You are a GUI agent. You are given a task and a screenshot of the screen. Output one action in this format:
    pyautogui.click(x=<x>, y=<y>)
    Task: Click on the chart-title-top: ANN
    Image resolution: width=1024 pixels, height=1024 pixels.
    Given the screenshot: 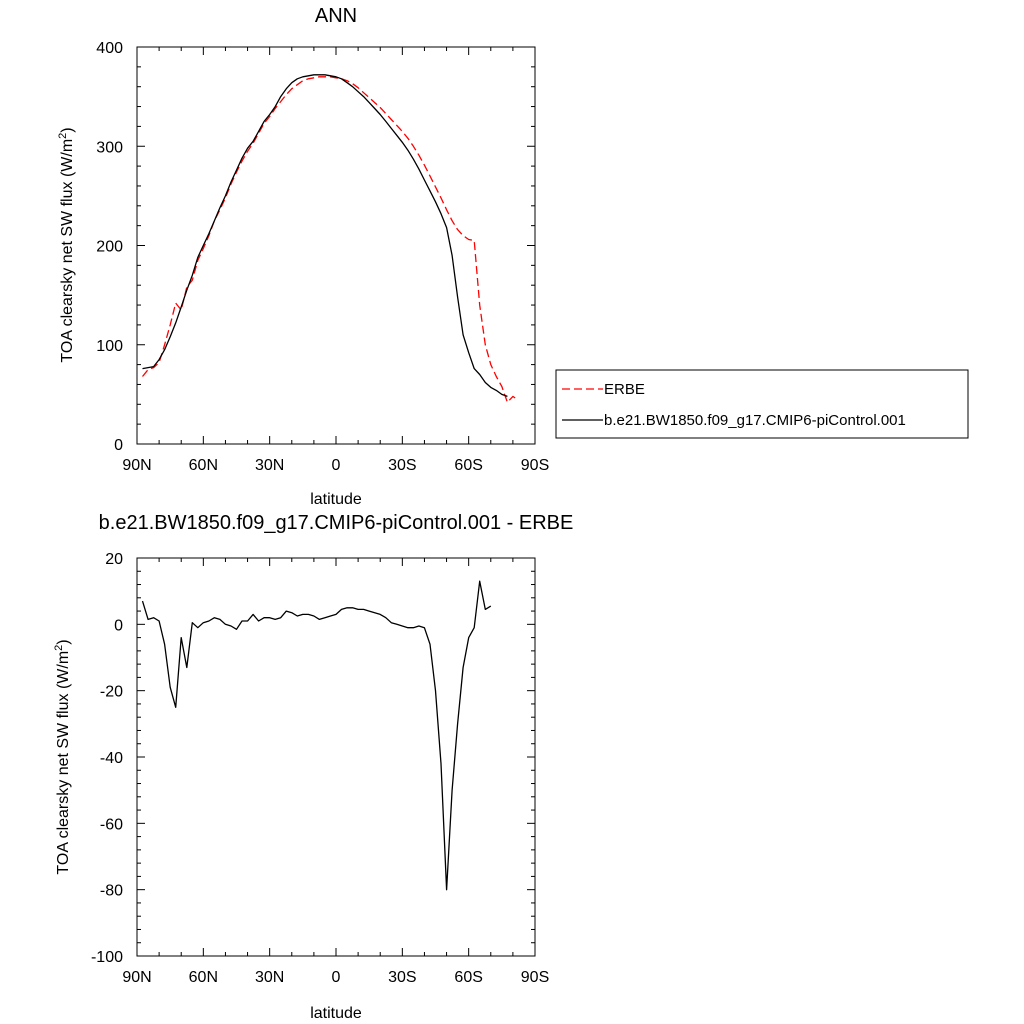 What is the action you would take?
    pyautogui.click(x=336, y=16)
    